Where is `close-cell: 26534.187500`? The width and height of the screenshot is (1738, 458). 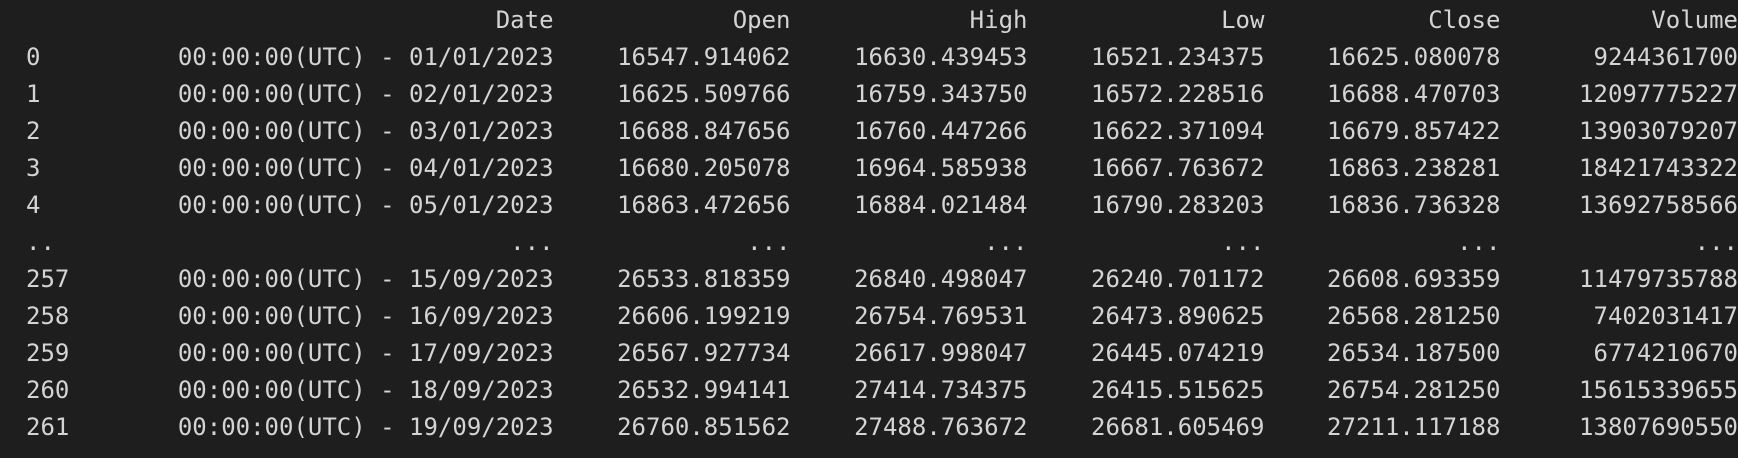
close-cell: 26534.187500 is located at coordinates (1414, 353).